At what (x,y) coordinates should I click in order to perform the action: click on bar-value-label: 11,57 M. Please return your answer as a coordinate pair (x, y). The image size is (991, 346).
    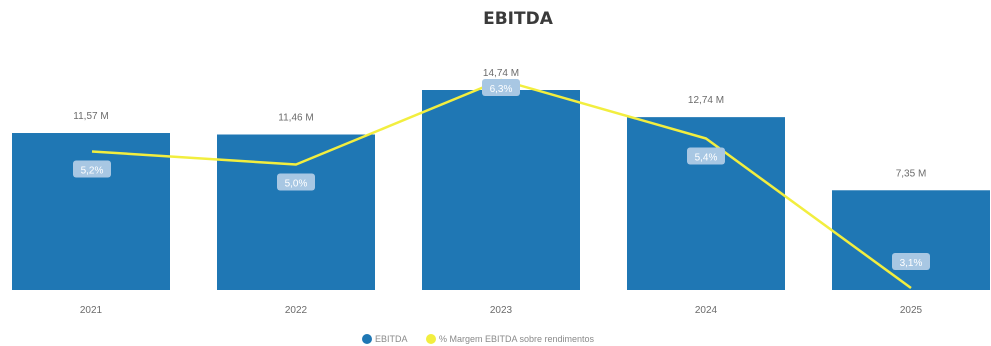
    Looking at the image, I should click on (90, 116).